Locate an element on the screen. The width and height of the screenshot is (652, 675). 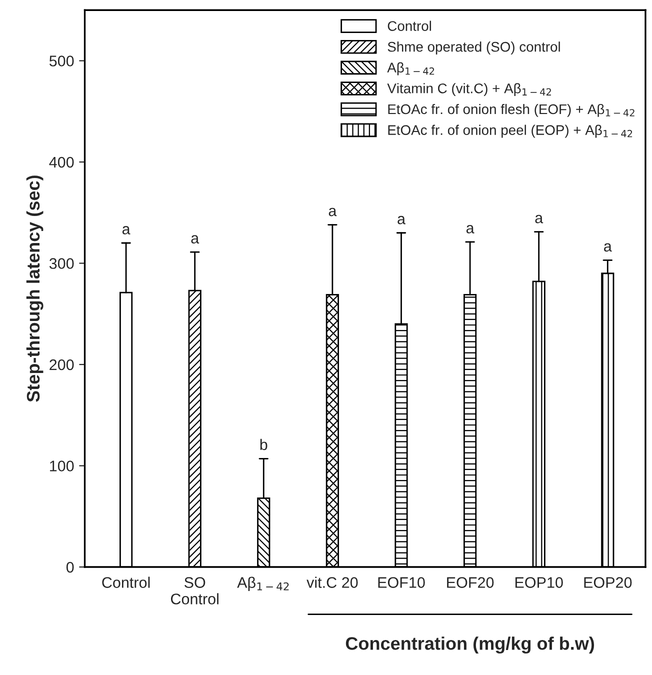
x-axis-title: Concentration (mg/kg of b.w) is located at coordinates (470, 645).